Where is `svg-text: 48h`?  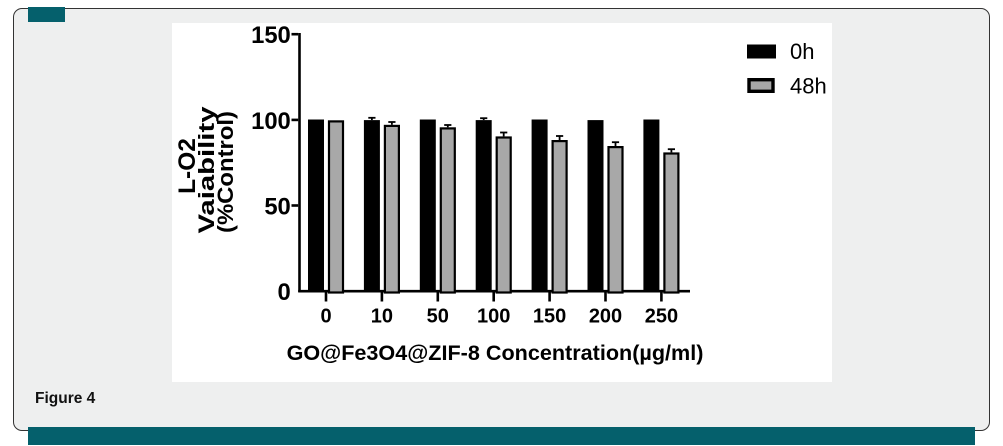 svg-text: 48h is located at coordinates (808, 86).